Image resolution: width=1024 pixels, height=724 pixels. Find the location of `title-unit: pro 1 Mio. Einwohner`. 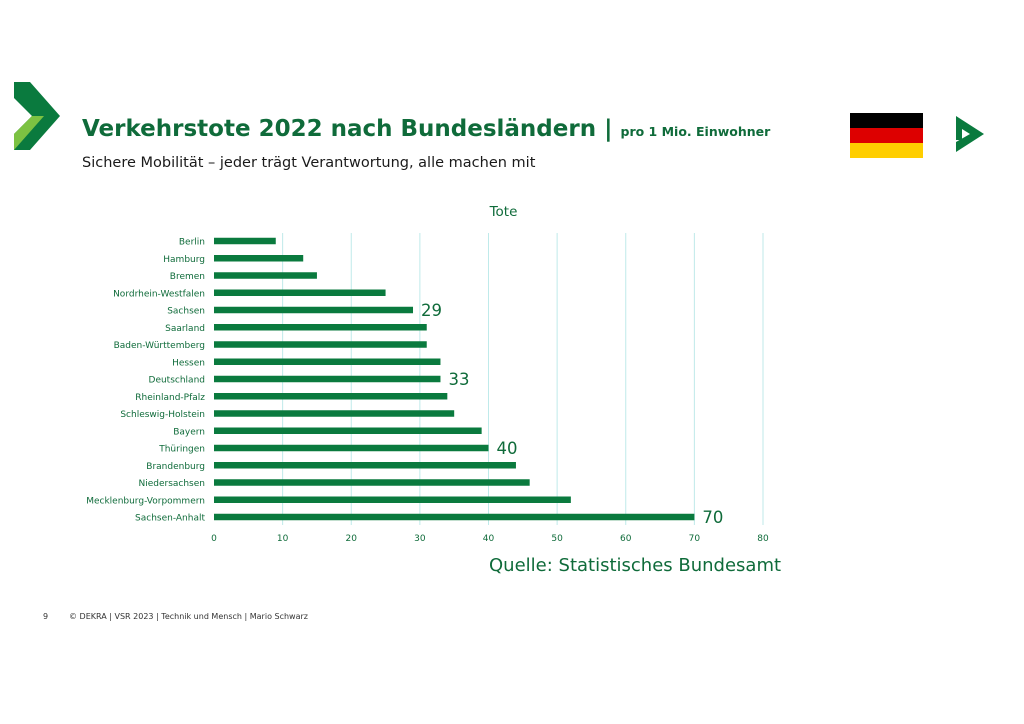

title-unit: pro 1 Mio. Einwohner is located at coordinates (695, 131).